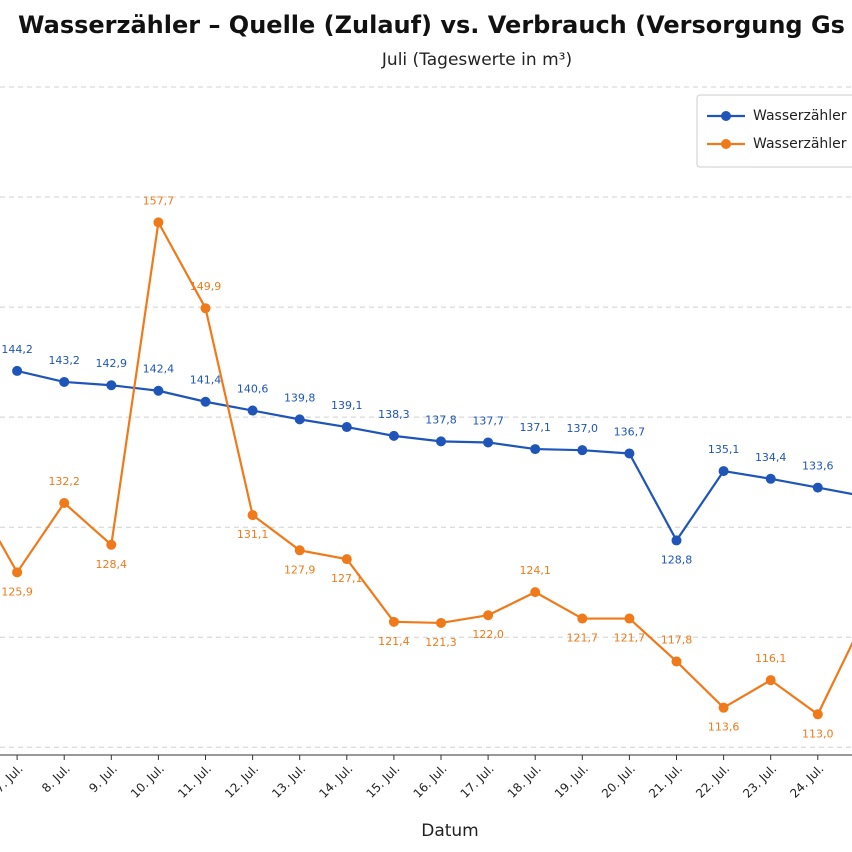 The image size is (852, 852). Describe the element at coordinates (112, 564) in the screenshot. I see `data-label: 128,4` at that location.